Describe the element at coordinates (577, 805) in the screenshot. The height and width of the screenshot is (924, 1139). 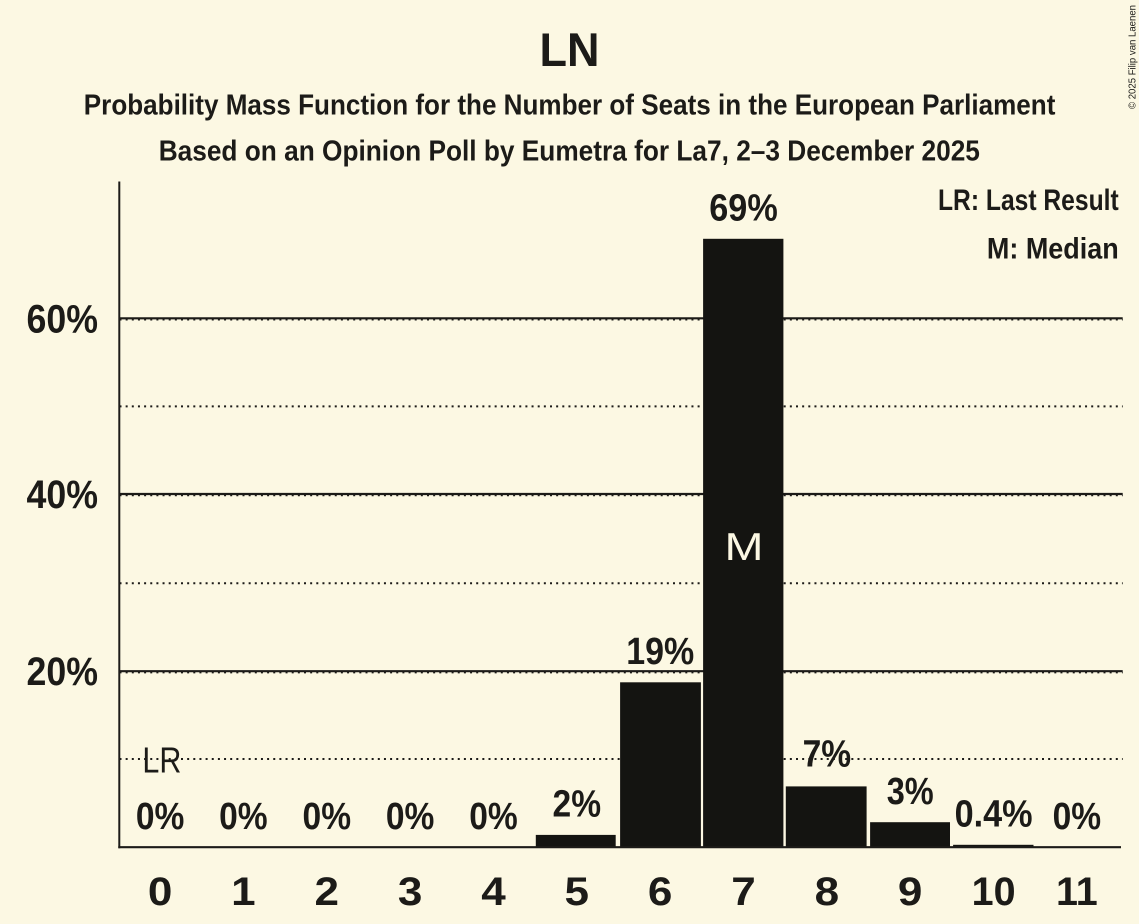
I see `svg-text: 2%` at that location.